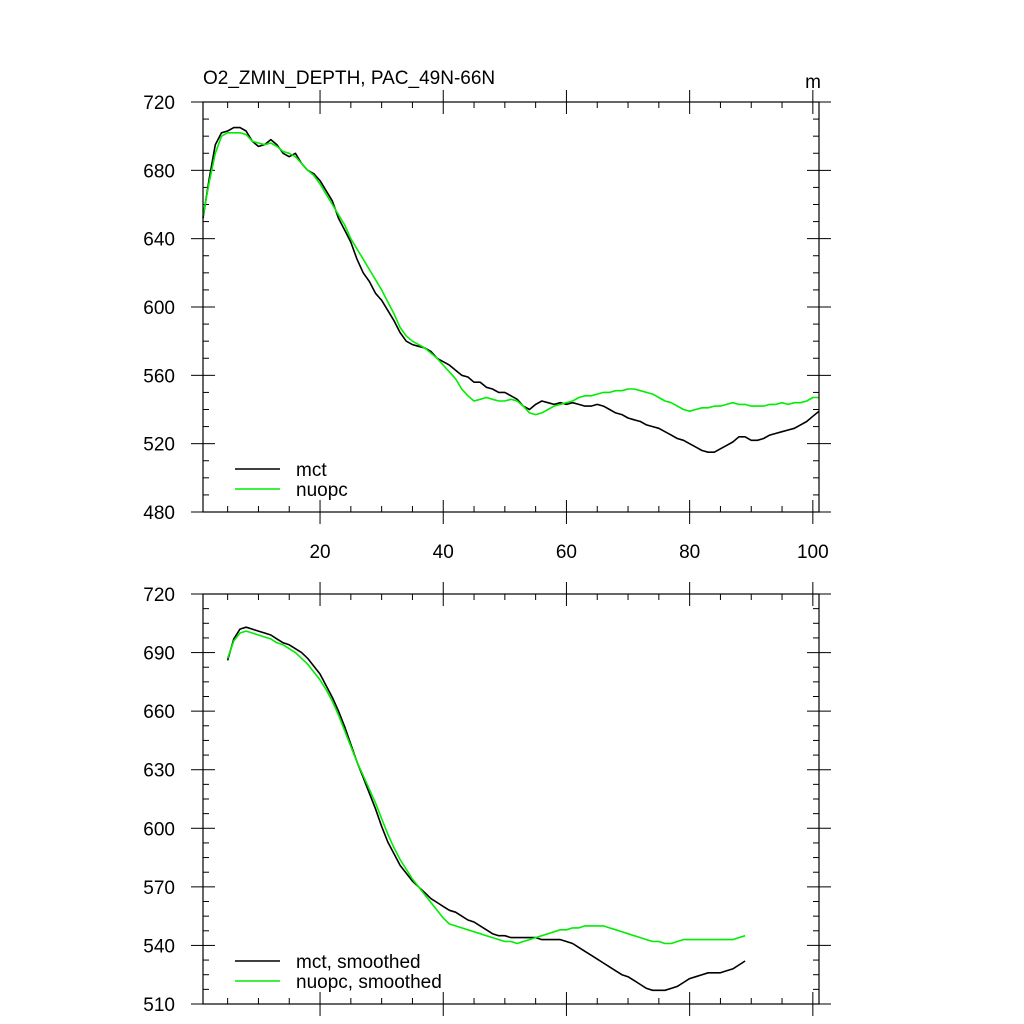  I want to click on y-tick-label: 640, so click(159, 240).